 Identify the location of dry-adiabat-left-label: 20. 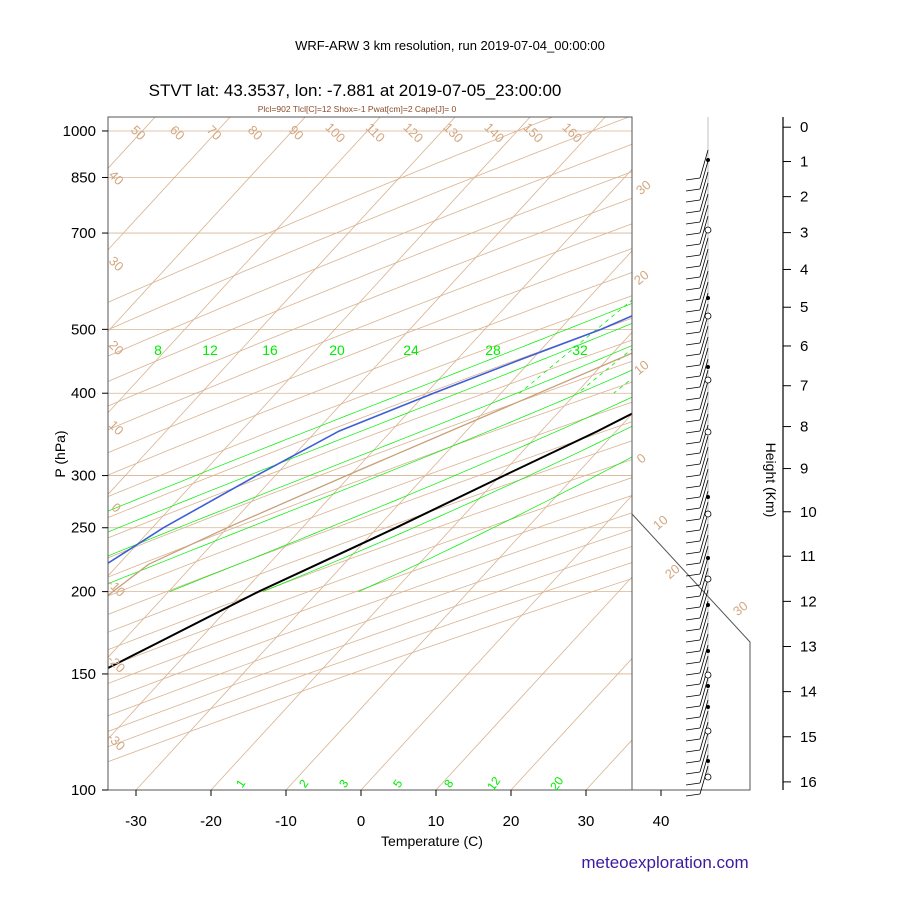
(116, 347).